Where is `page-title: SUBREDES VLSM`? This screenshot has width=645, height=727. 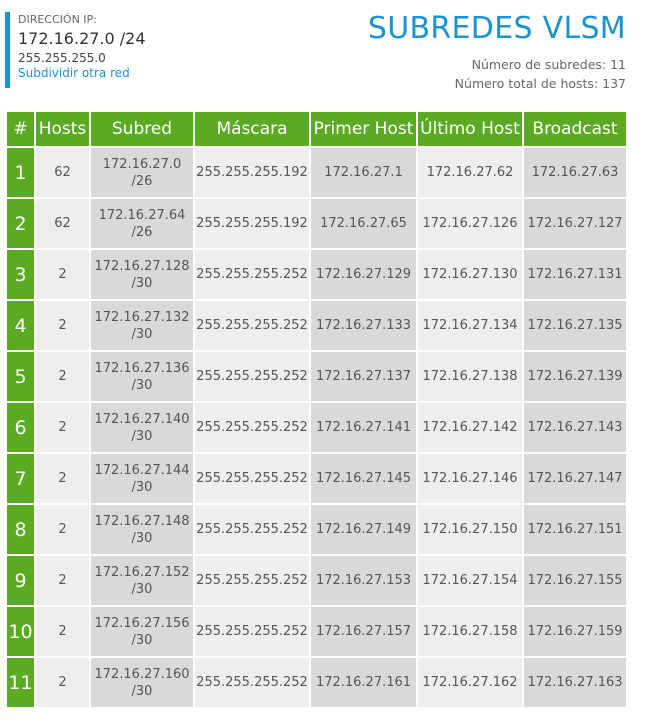
page-title: SUBREDES VLSM is located at coordinates (496, 28).